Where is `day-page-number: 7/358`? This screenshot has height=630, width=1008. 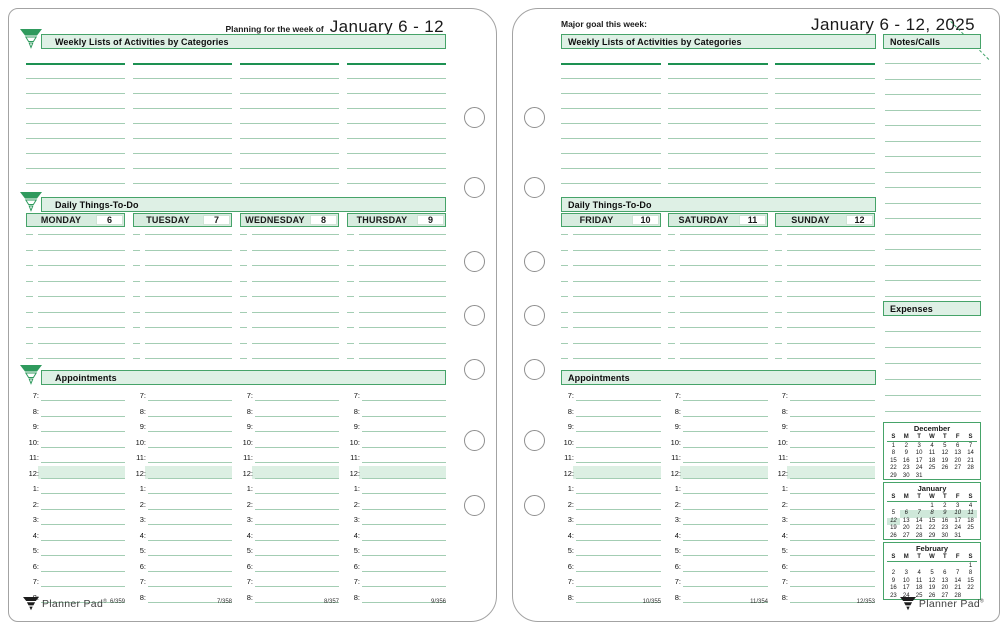
day-page-number: 7/358 is located at coordinates (224, 602).